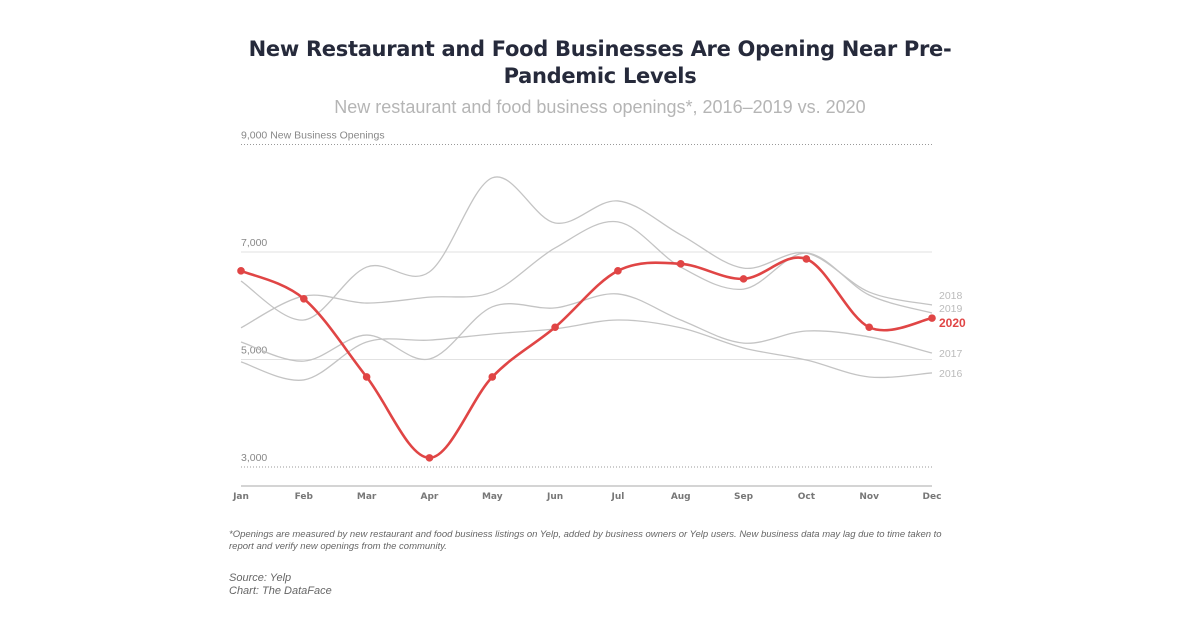 The width and height of the screenshot is (1200, 627). Describe the element at coordinates (932, 497) in the screenshot. I see `x-tick-label: Dec` at that location.